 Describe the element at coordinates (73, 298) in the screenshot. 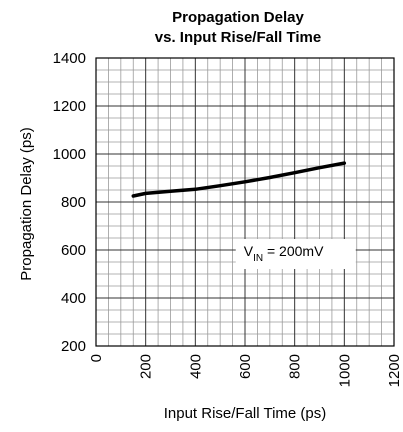

I see `y-tick-label: 400` at that location.